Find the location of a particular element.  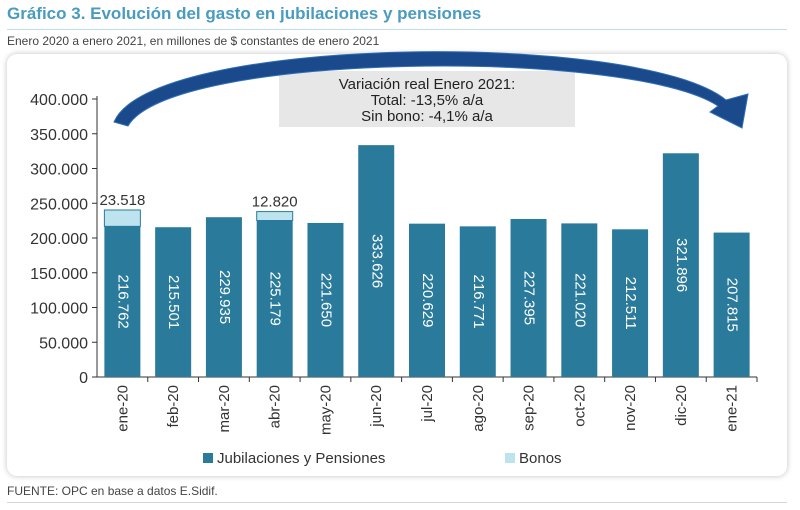

y-tick-label: 100.000 is located at coordinates (59, 309).